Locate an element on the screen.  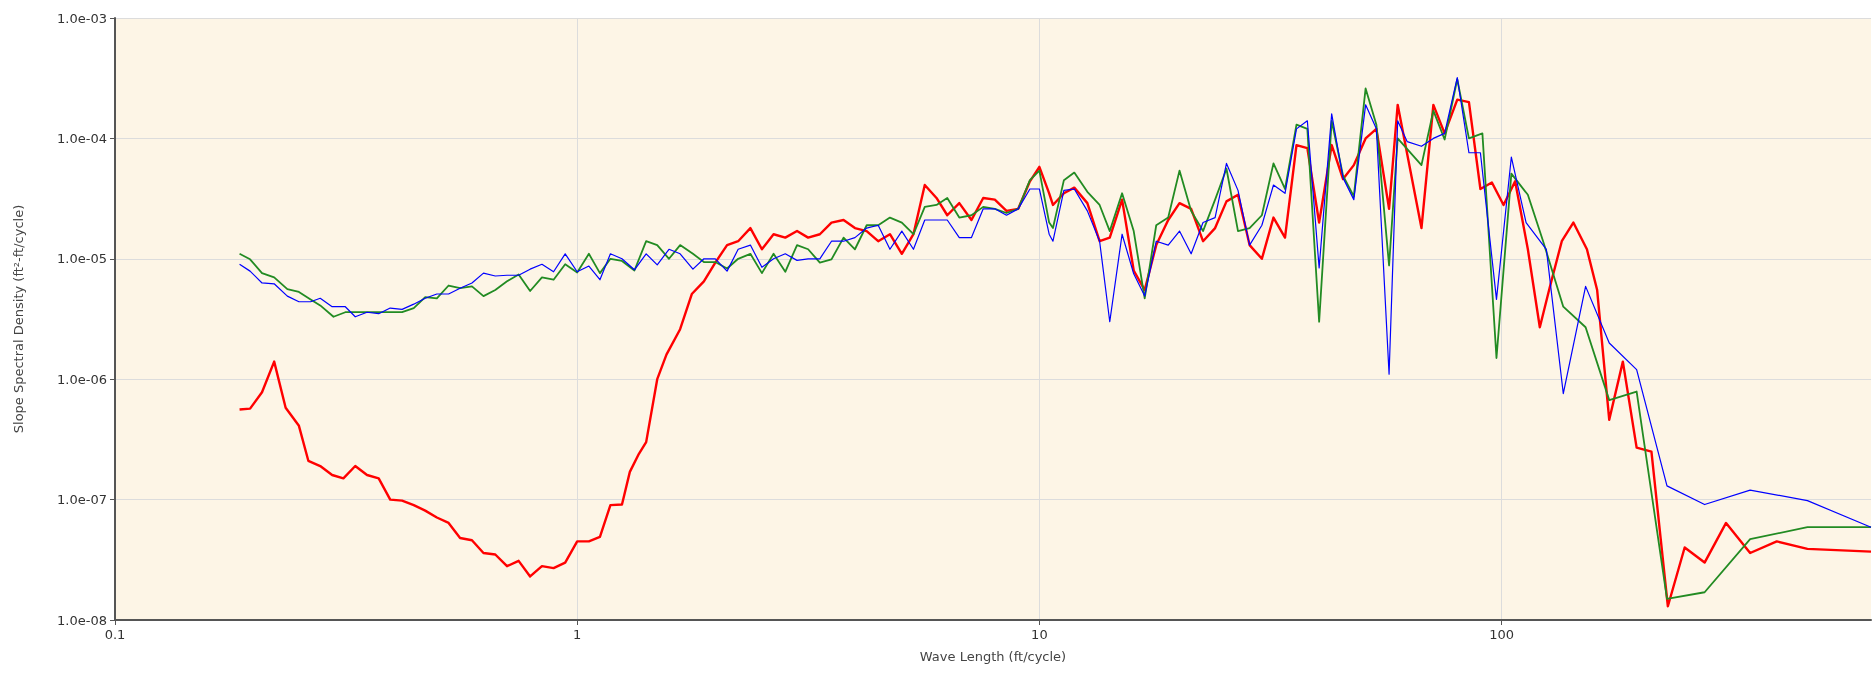
x-tick-label: 10 is located at coordinates (1039, 634).